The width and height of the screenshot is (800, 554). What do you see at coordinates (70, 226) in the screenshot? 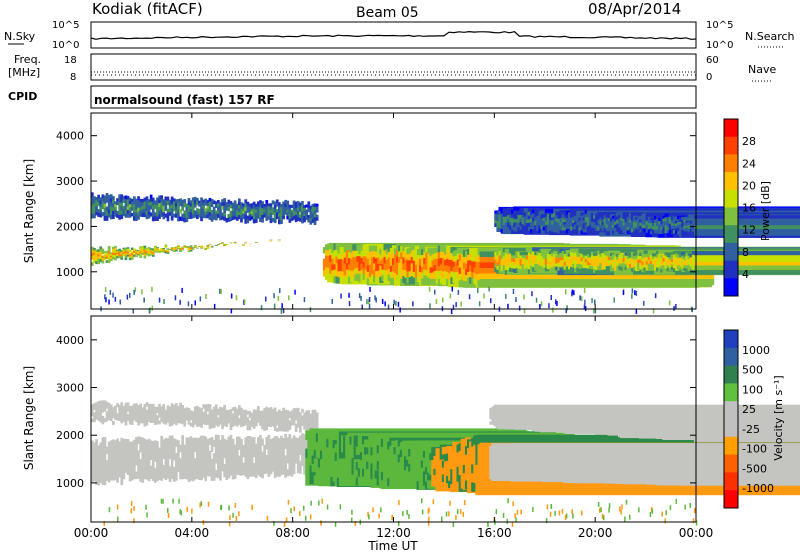
I see `range-tick-label: 2000` at bounding box center [70, 226].